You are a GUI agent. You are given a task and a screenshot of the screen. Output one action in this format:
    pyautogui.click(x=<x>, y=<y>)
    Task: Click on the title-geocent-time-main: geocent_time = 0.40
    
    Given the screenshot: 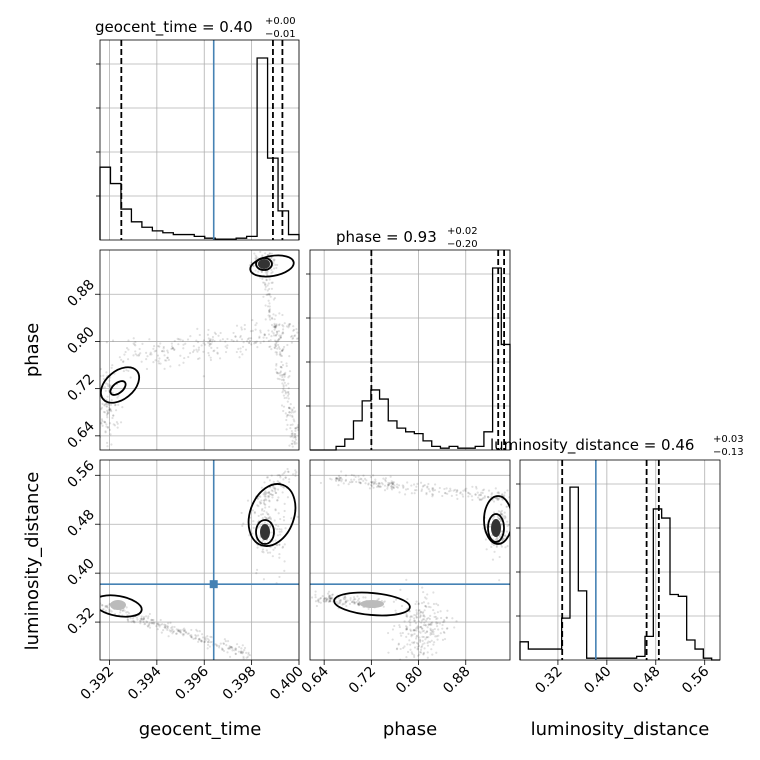 What is the action you would take?
    pyautogui.click(x=174, y=27)
    